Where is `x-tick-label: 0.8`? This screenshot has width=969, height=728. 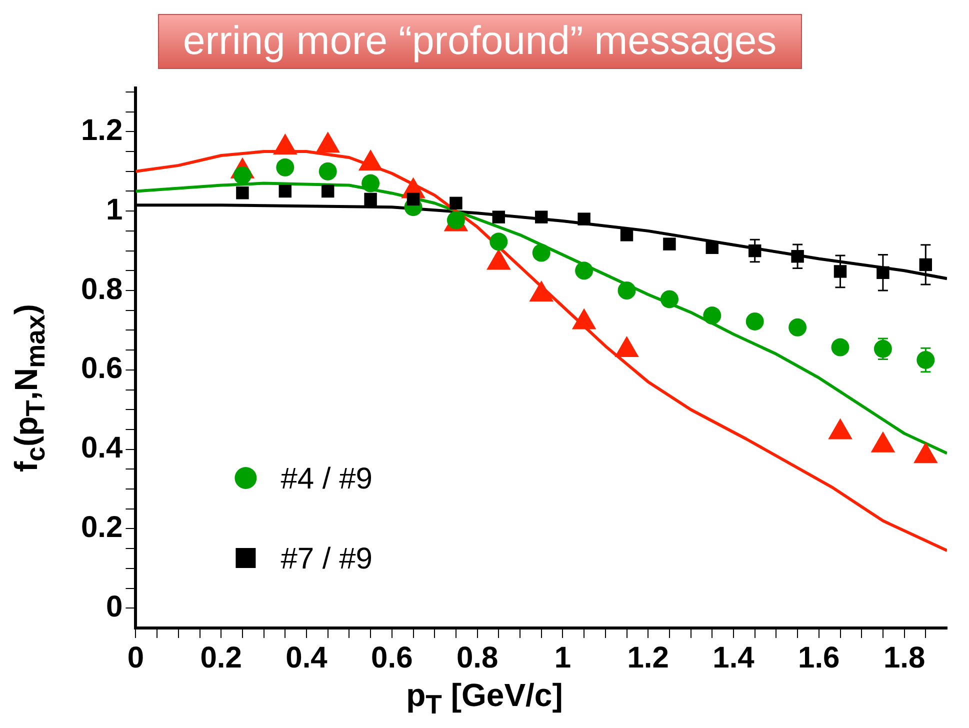
x-tick-label: 0.8 is located at coordinates (477, 657).